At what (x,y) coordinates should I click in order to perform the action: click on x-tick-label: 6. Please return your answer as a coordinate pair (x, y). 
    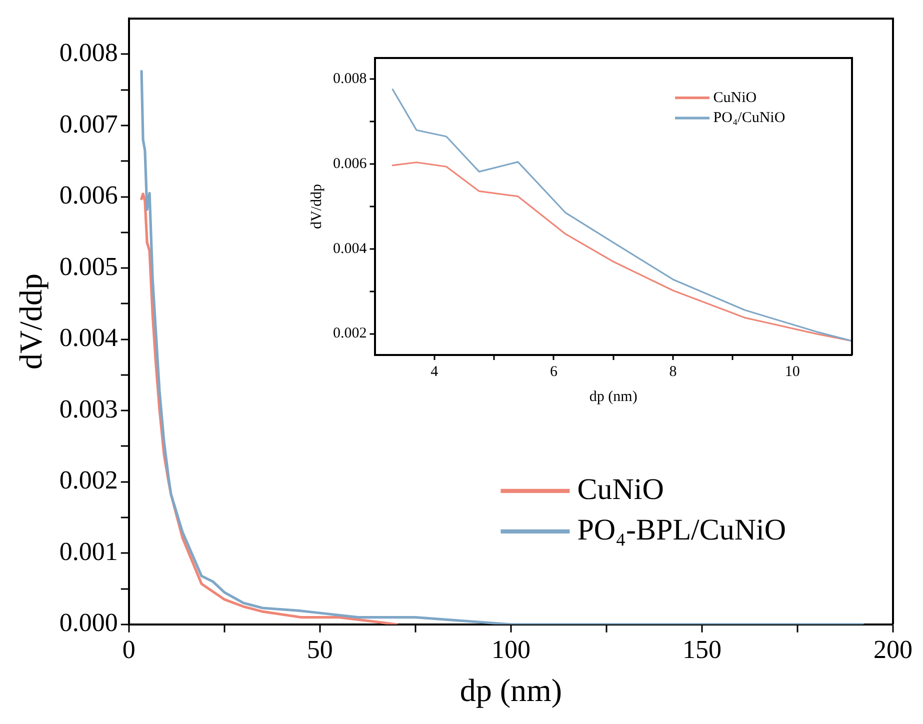
    Looking at the image, I should click on (554, 372).